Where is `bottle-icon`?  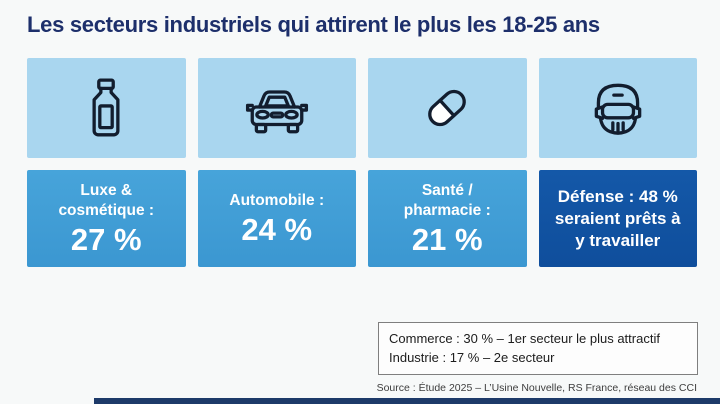 bottle-icon is located at coordinates (106, 107).